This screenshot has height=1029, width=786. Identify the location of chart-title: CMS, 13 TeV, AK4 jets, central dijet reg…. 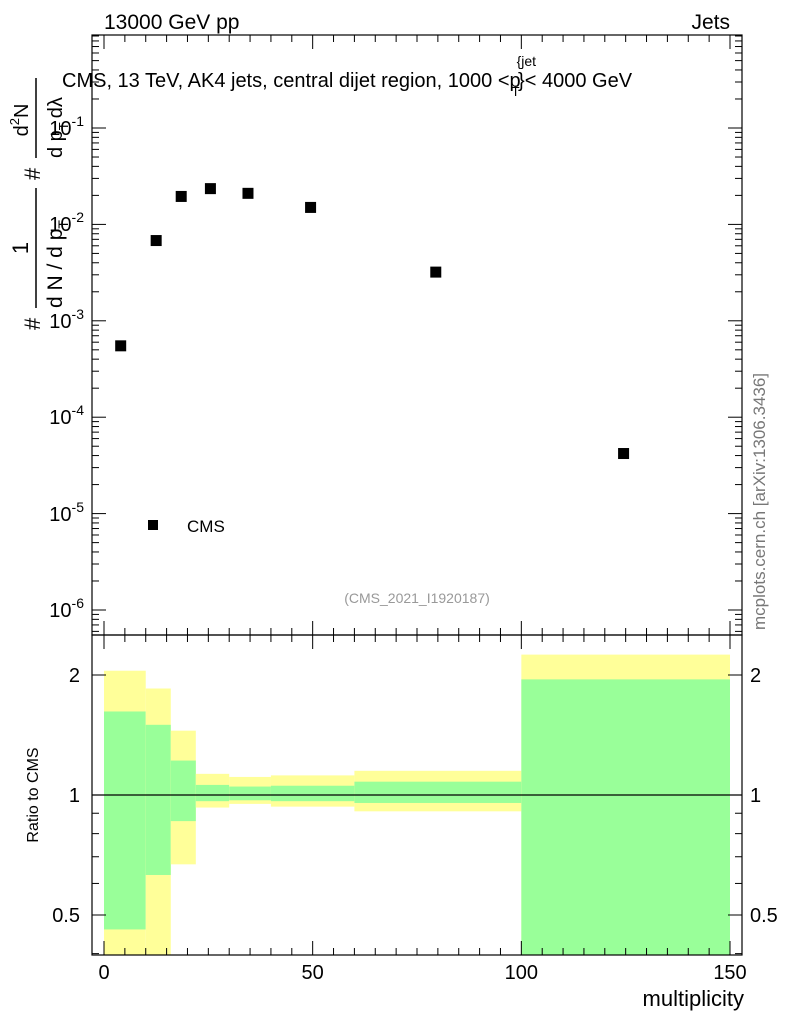
(347, 76).